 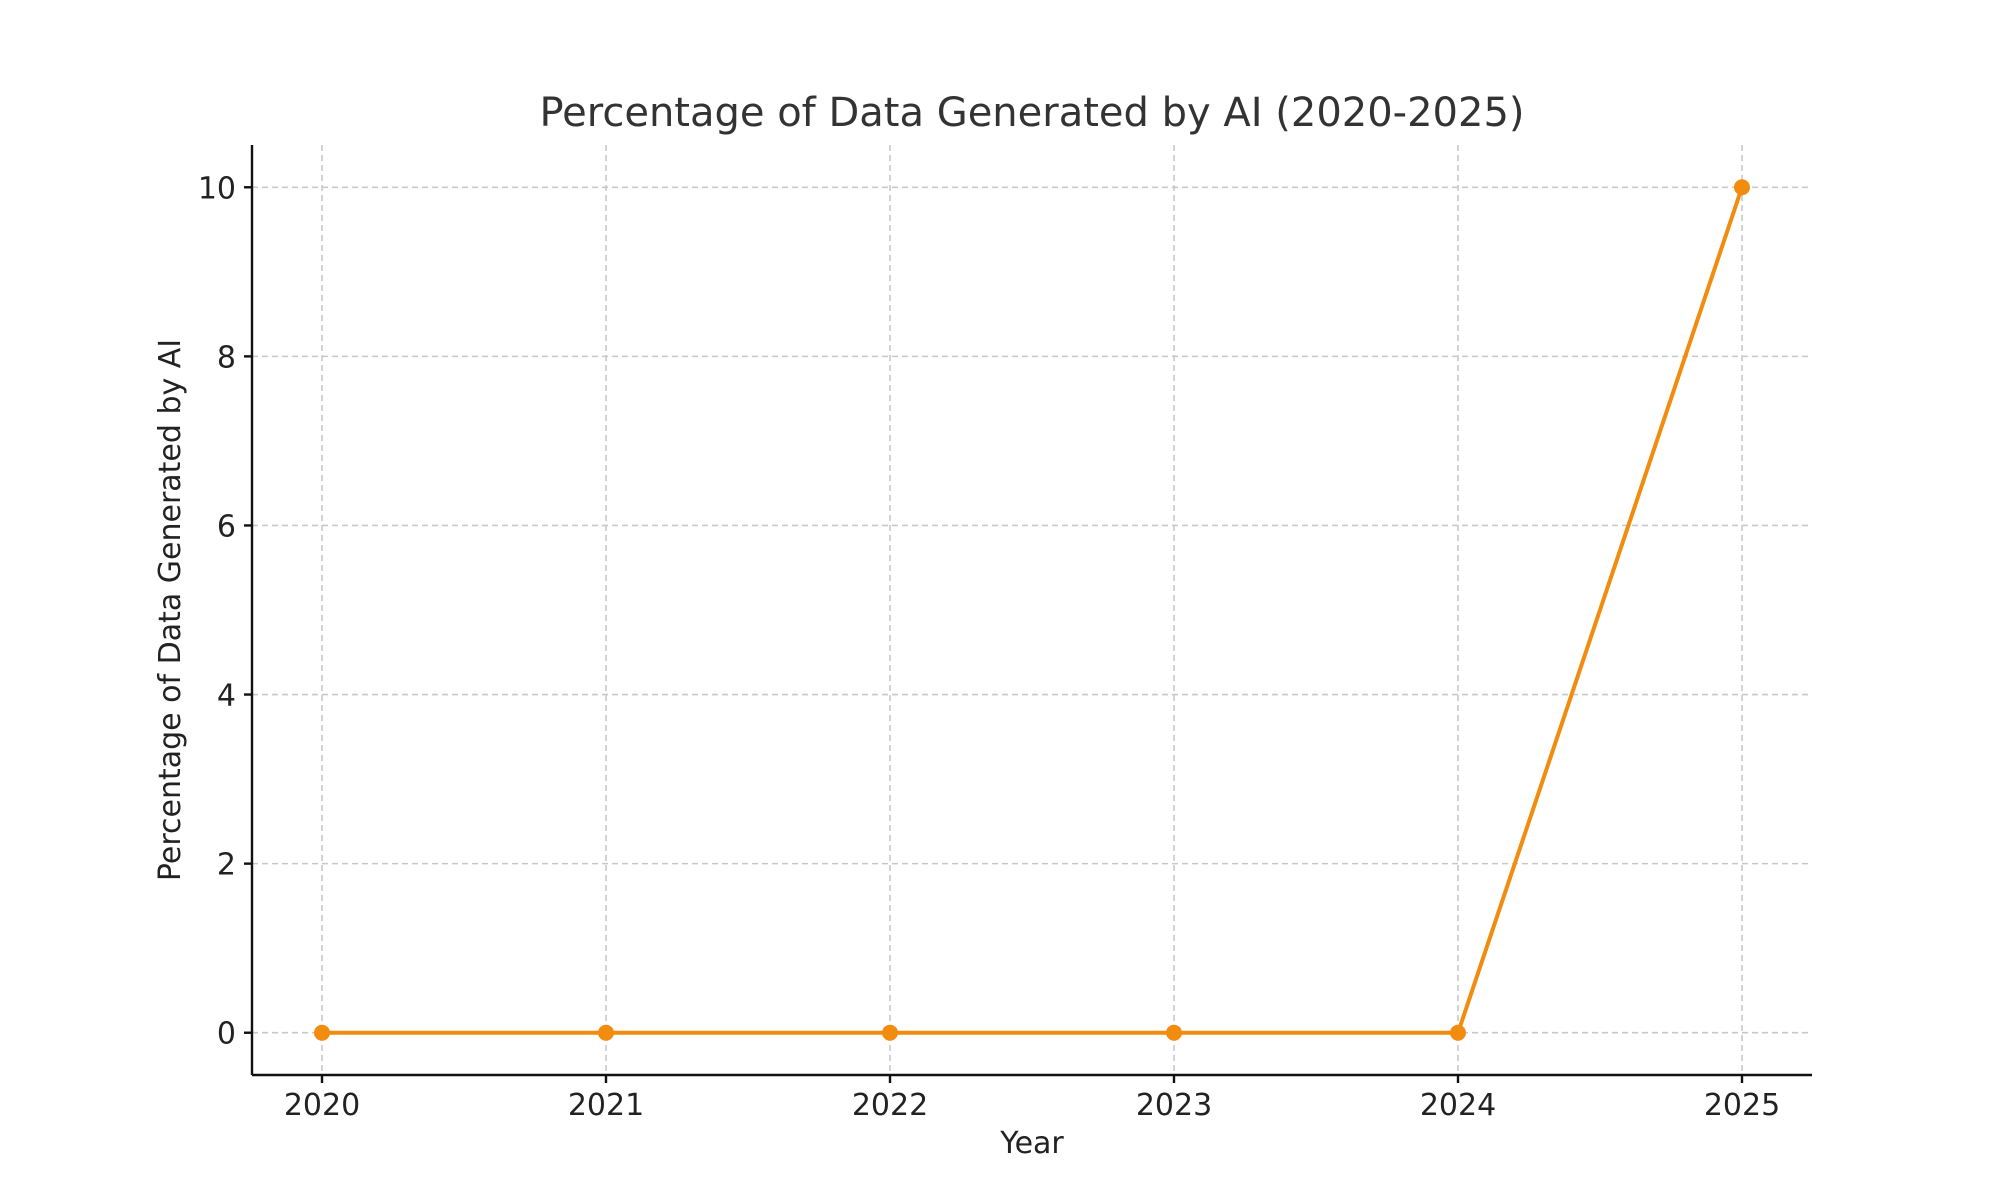 I want to click on y-tick-label: 8, so click(x=226, y=357).